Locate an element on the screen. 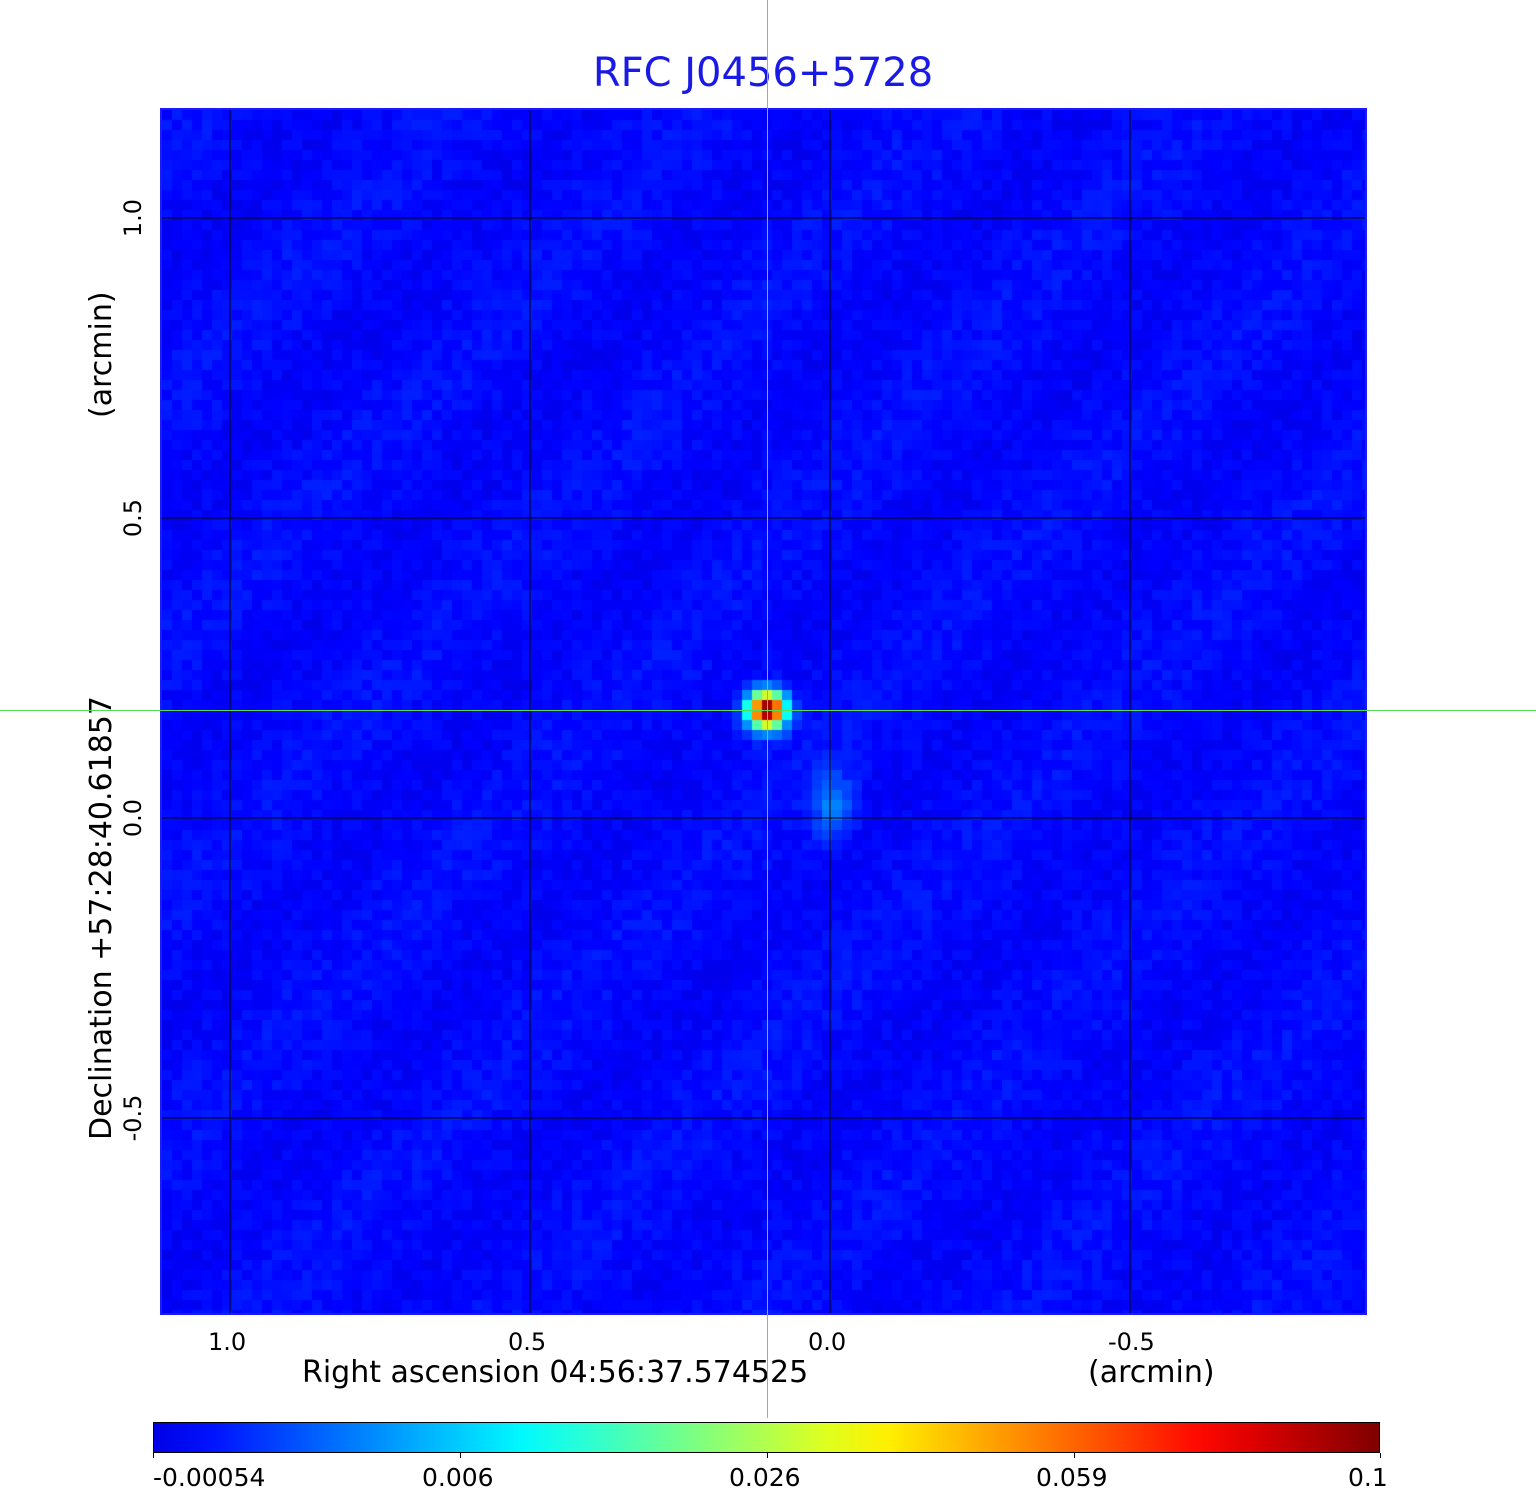  colorbar is located at coordinates (766, 1437).